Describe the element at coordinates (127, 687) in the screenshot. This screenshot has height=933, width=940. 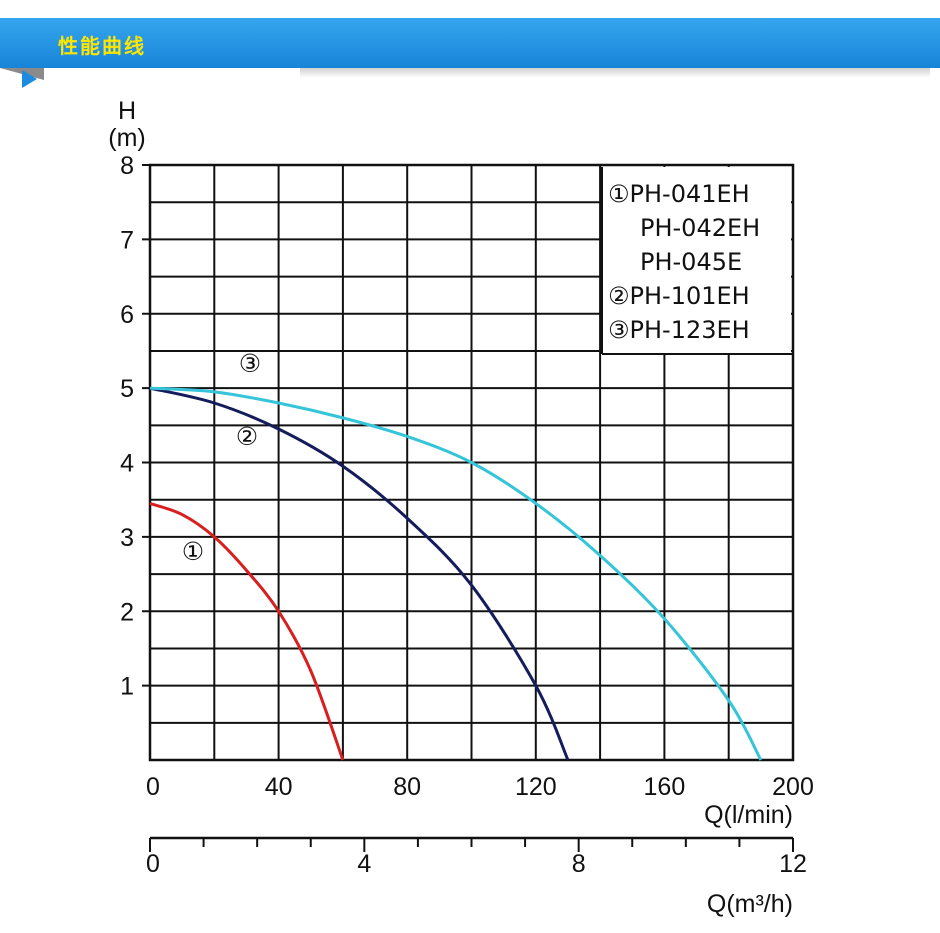
I see `y-tick-label: 1` at that location.